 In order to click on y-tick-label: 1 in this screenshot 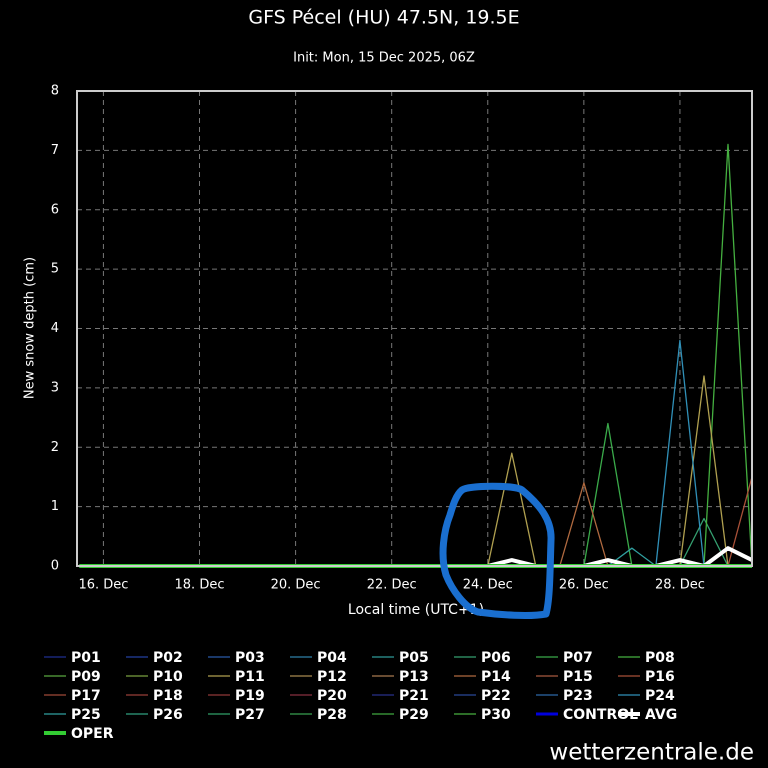, I will do `click(55, 506)`.